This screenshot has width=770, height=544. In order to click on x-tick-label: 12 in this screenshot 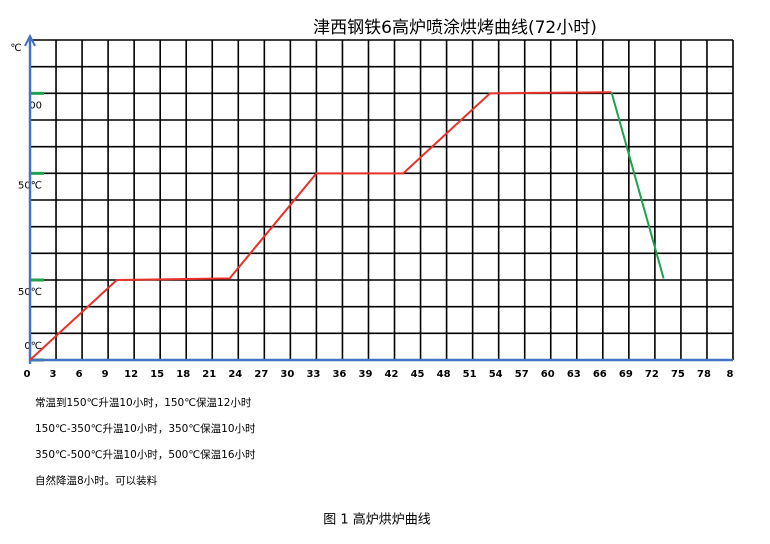, I will do `click(131, 374)`.